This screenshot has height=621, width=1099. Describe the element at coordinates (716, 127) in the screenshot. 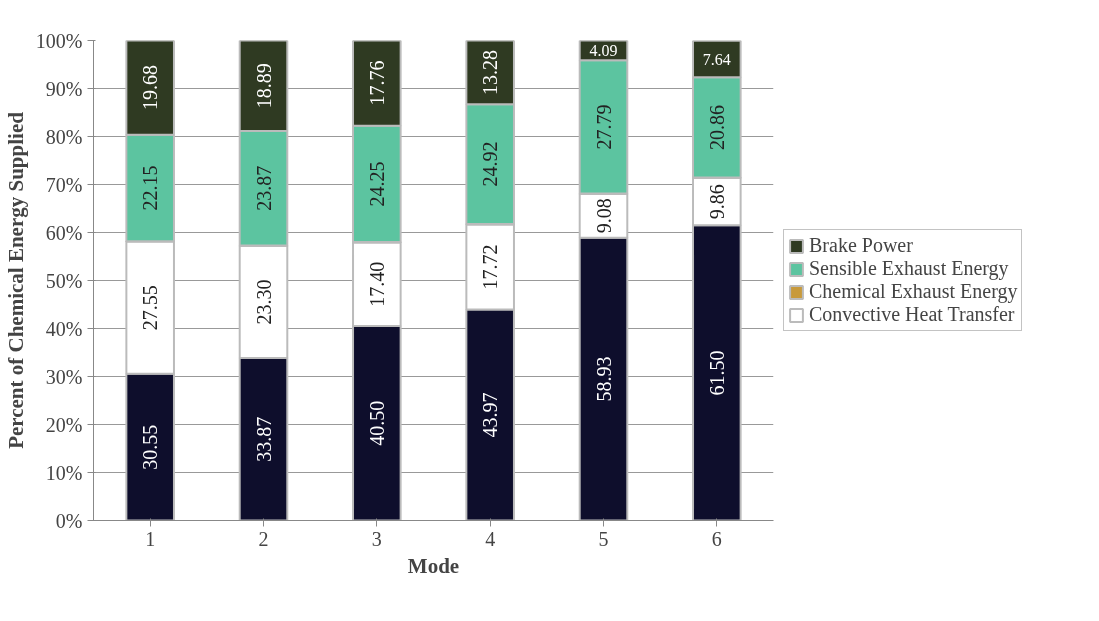

I see `data-label: 20.86` at that location.